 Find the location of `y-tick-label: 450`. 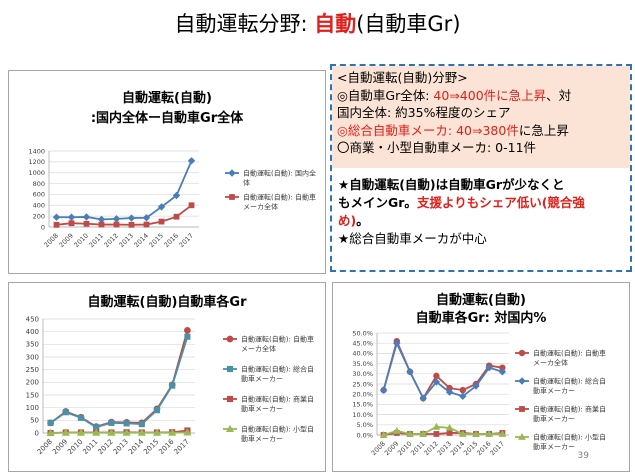

y-tick-label: 450 is located at coordinates (32, 319).